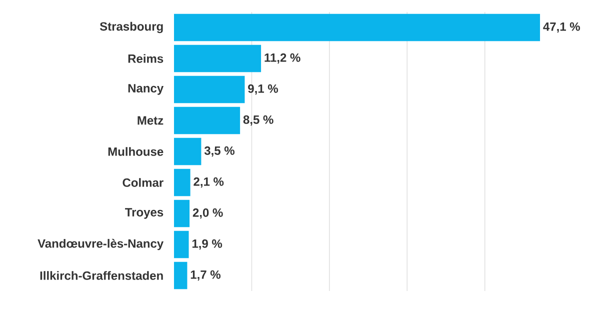 Image resolution: width=606 pixels, height=311 pixels. I want to click on data-label: 9,1 %, so click(263, 89).